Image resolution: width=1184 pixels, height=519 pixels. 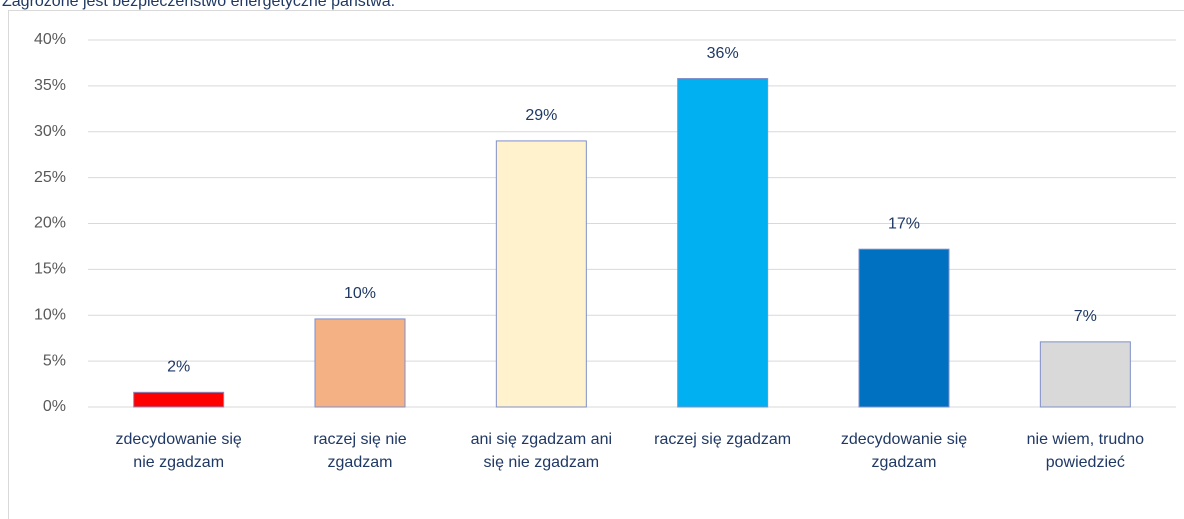 What do you see at coordinates (360, 451) in the screenshot?
I see `x-tick-label: raczej się nie zgadzam` at bounding box center [360, 451].